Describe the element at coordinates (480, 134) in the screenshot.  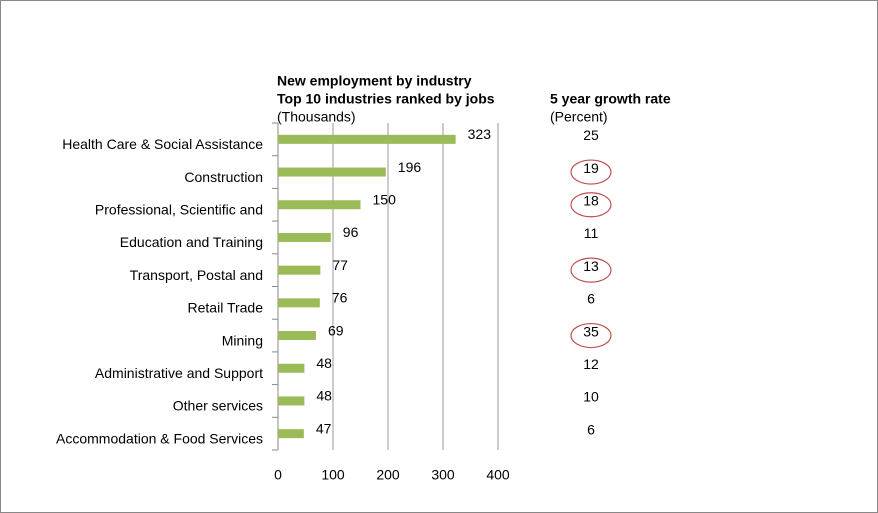
I see `value-label: 323` at that location.